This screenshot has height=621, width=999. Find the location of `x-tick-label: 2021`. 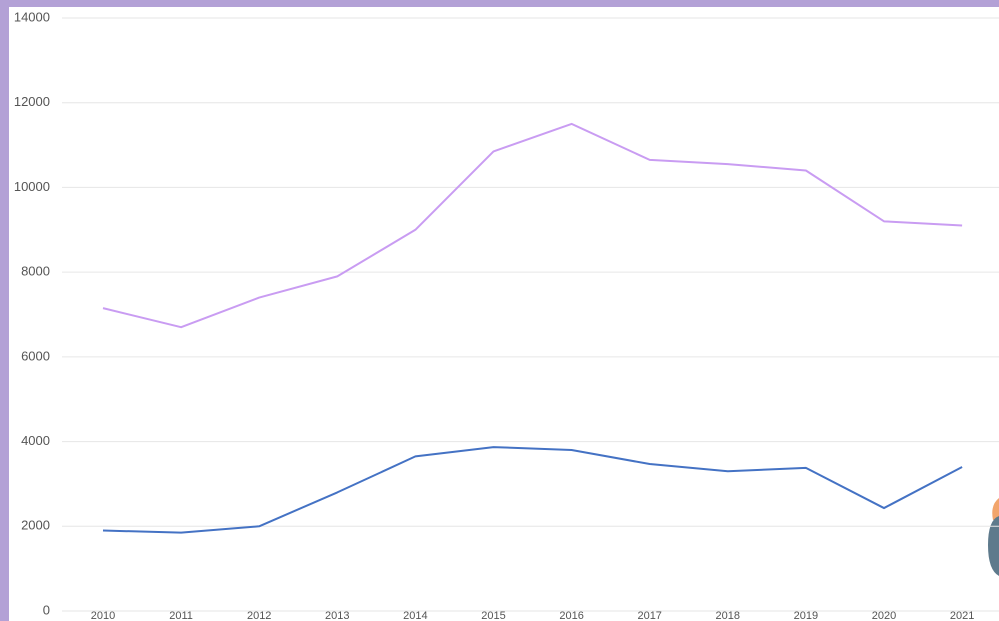

x-tick-label: 2021 is located at coordinates (962, 615).